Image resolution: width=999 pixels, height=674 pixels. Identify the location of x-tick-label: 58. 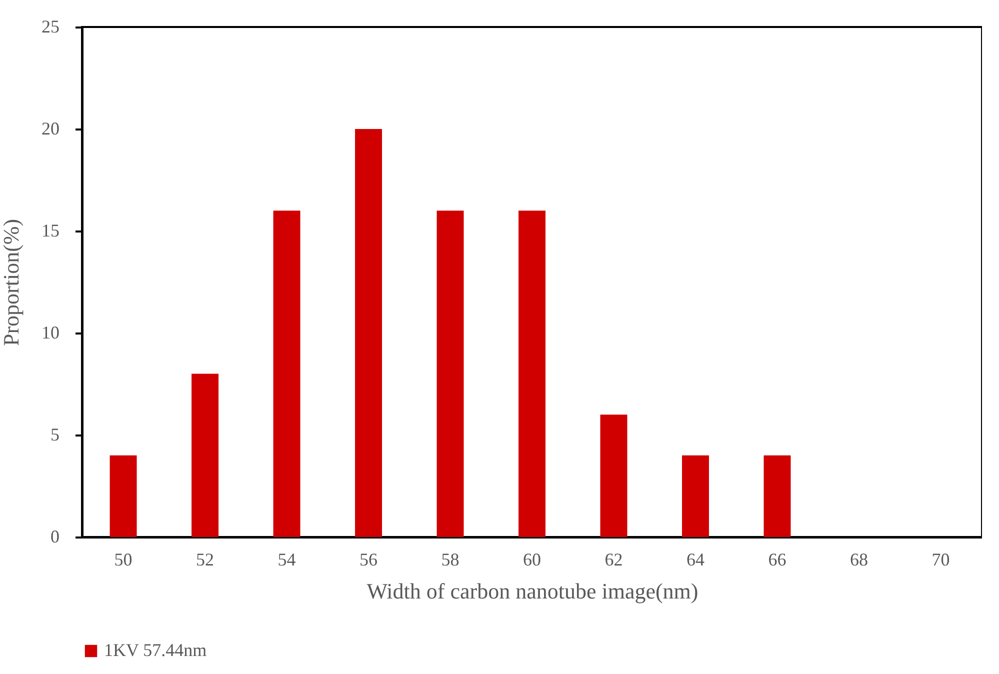
(450, 560).